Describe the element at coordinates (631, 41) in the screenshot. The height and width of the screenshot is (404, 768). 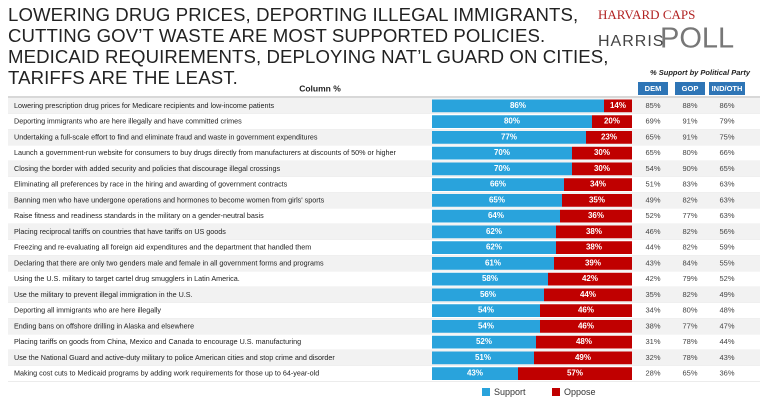
I see `logo-line-2: HARRIS` at that location.